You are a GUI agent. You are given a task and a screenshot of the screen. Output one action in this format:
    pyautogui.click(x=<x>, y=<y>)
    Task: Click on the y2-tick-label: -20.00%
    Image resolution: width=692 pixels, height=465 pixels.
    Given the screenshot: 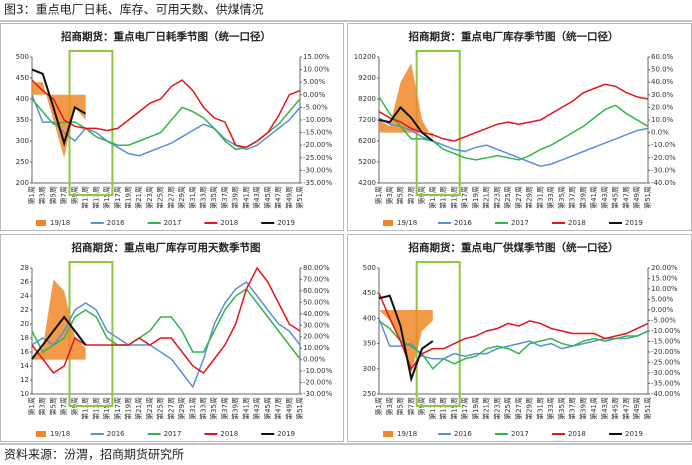 What is the action you would take?
    pyautogui.click(x=318, y=383)
    